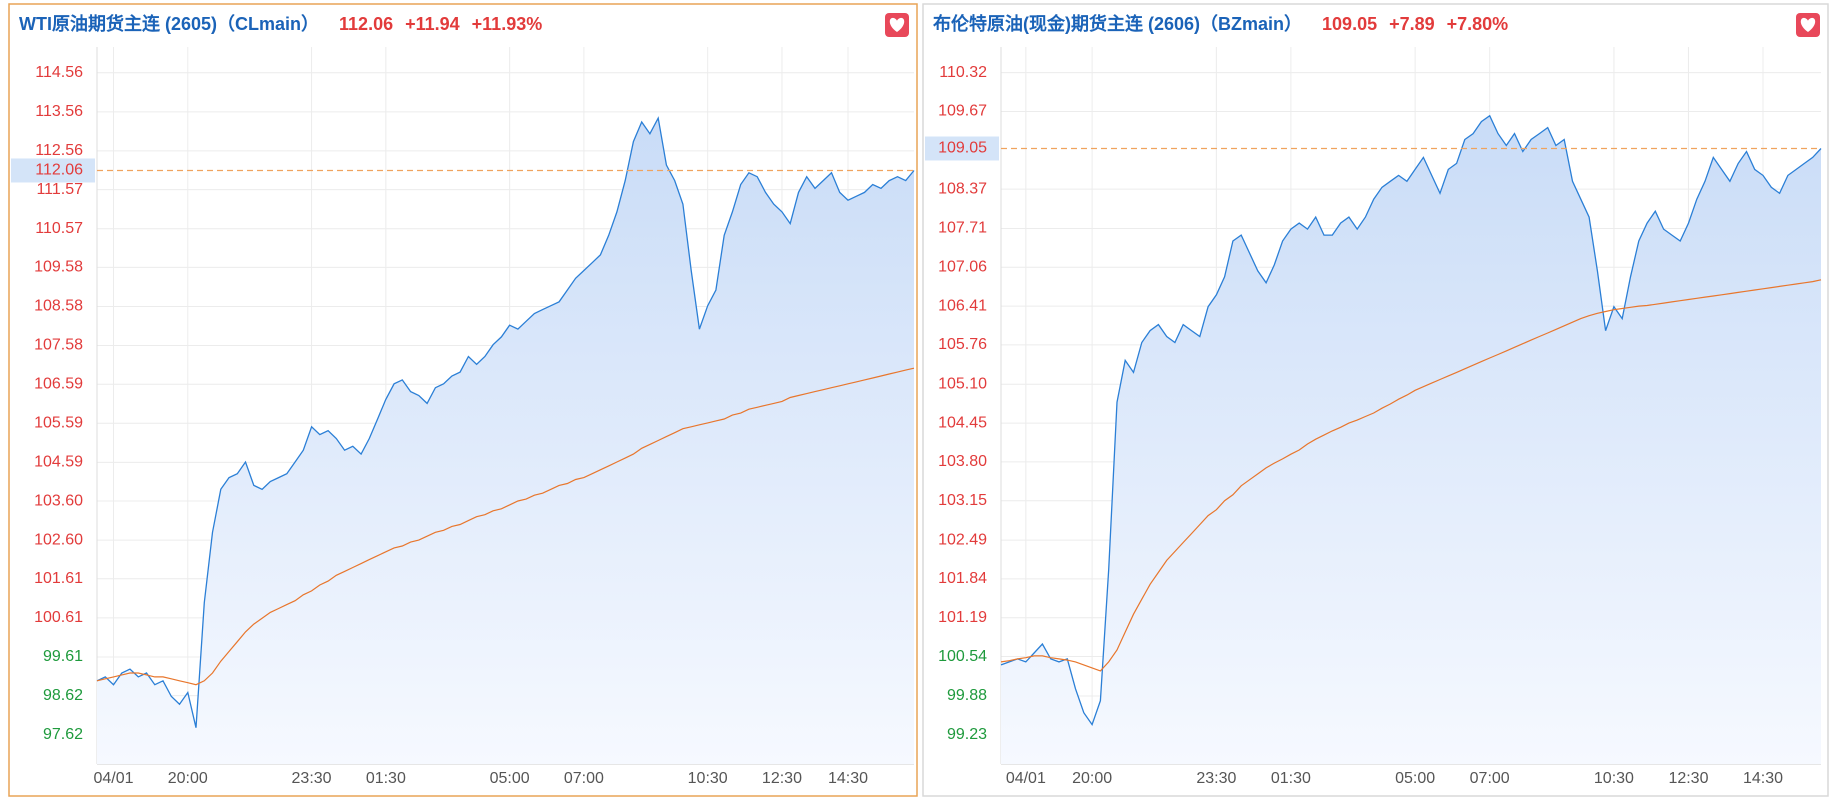 This screenshot has width=1830, height=804. Describe the element at coordinates (962, 228) in the screenshot. I see `y-tick-label: 107.71` at that location.